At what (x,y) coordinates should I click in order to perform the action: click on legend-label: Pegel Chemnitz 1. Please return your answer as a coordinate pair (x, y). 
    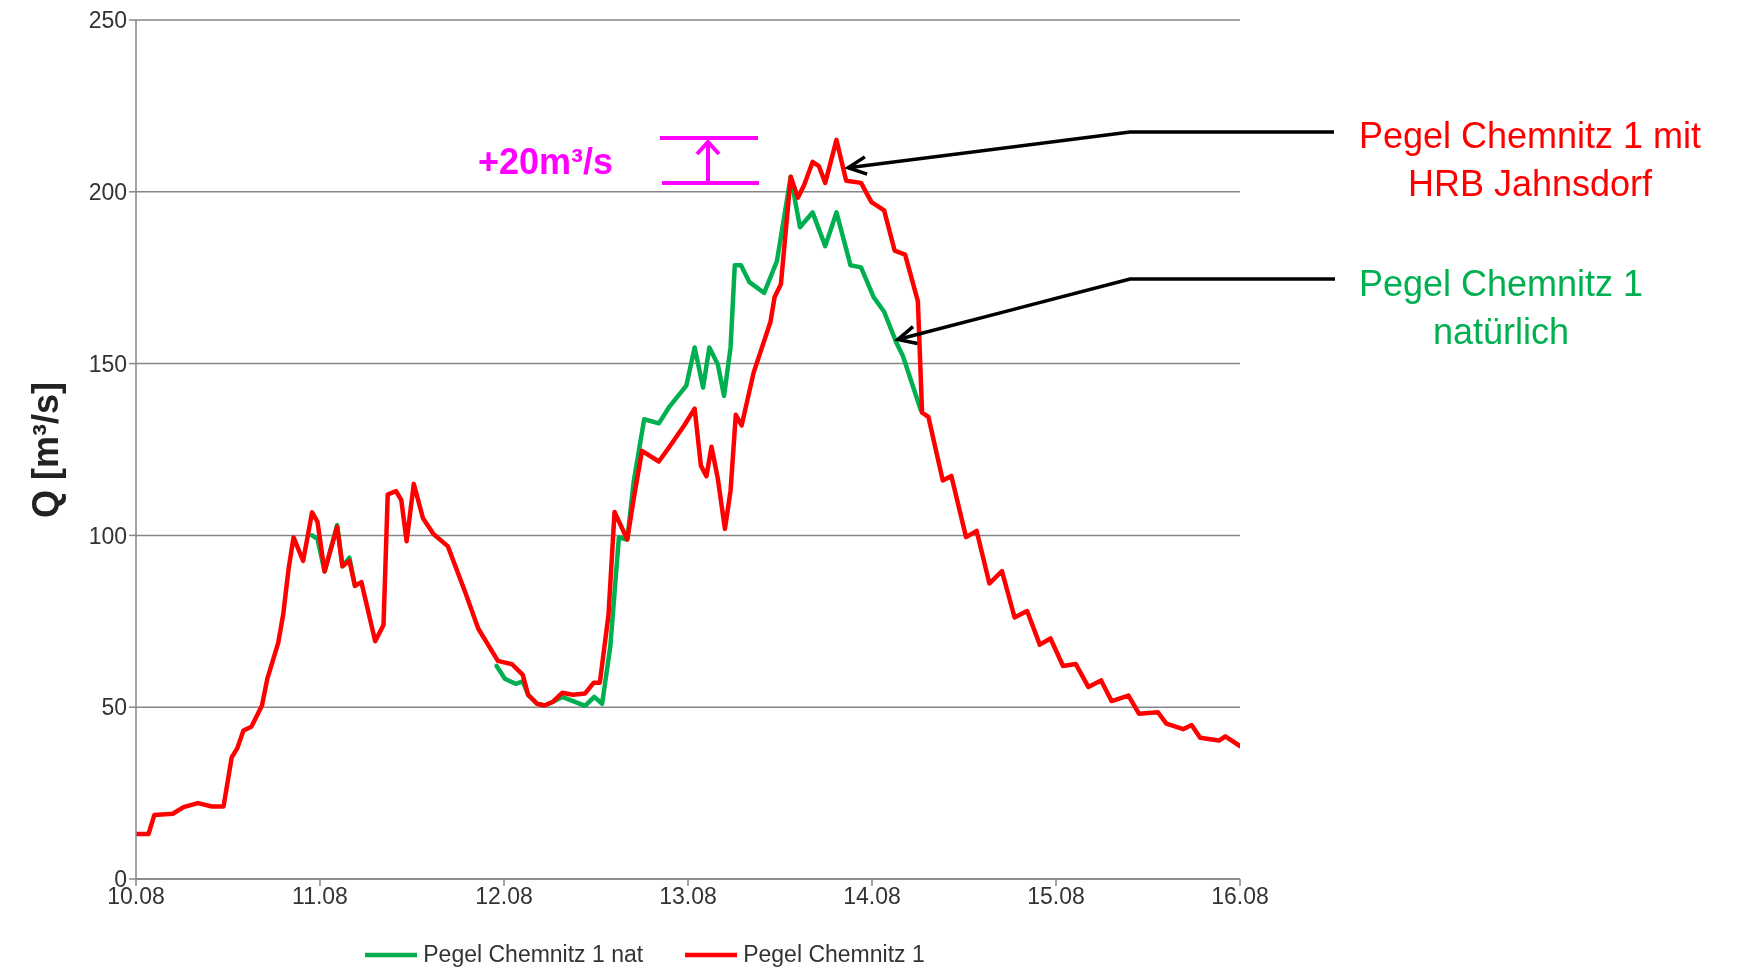
    Looking at the image, I should click on (834, 954).